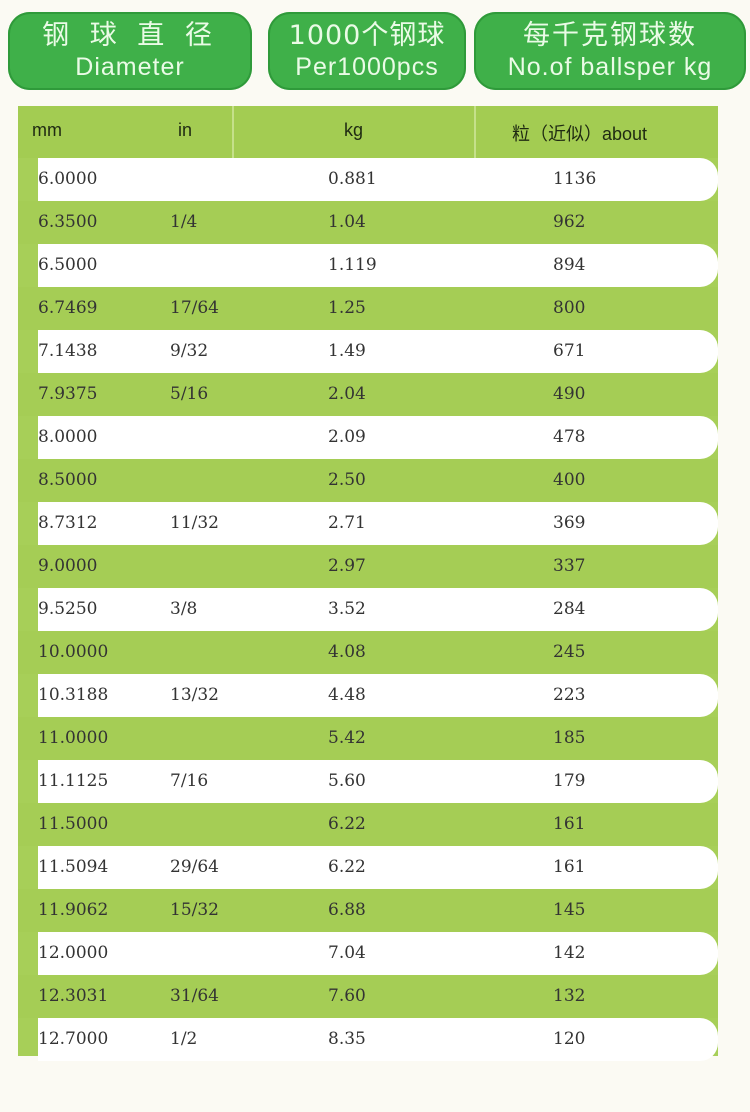 Image resolution: width=750 pixels, height=1112 pixels. What do you see at coordinates (569, 308) in the screenshot?
I see `cell-about: 800` at bounding box center [569, 308].